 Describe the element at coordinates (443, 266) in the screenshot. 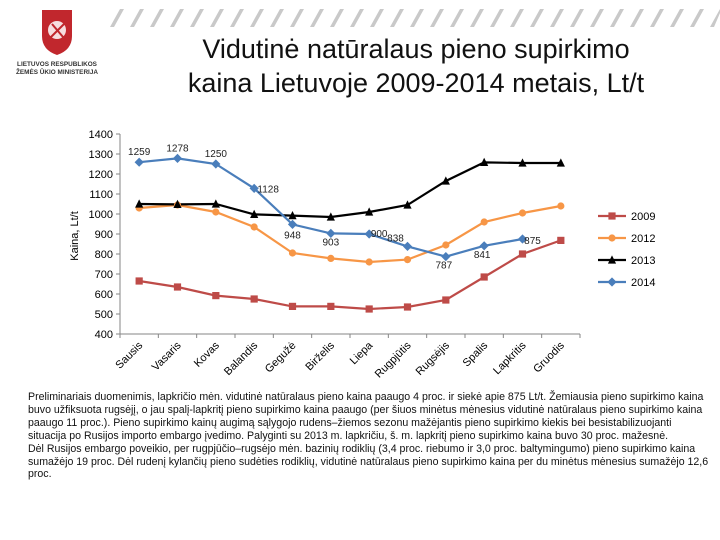

I see `data-label: 787` at that location.